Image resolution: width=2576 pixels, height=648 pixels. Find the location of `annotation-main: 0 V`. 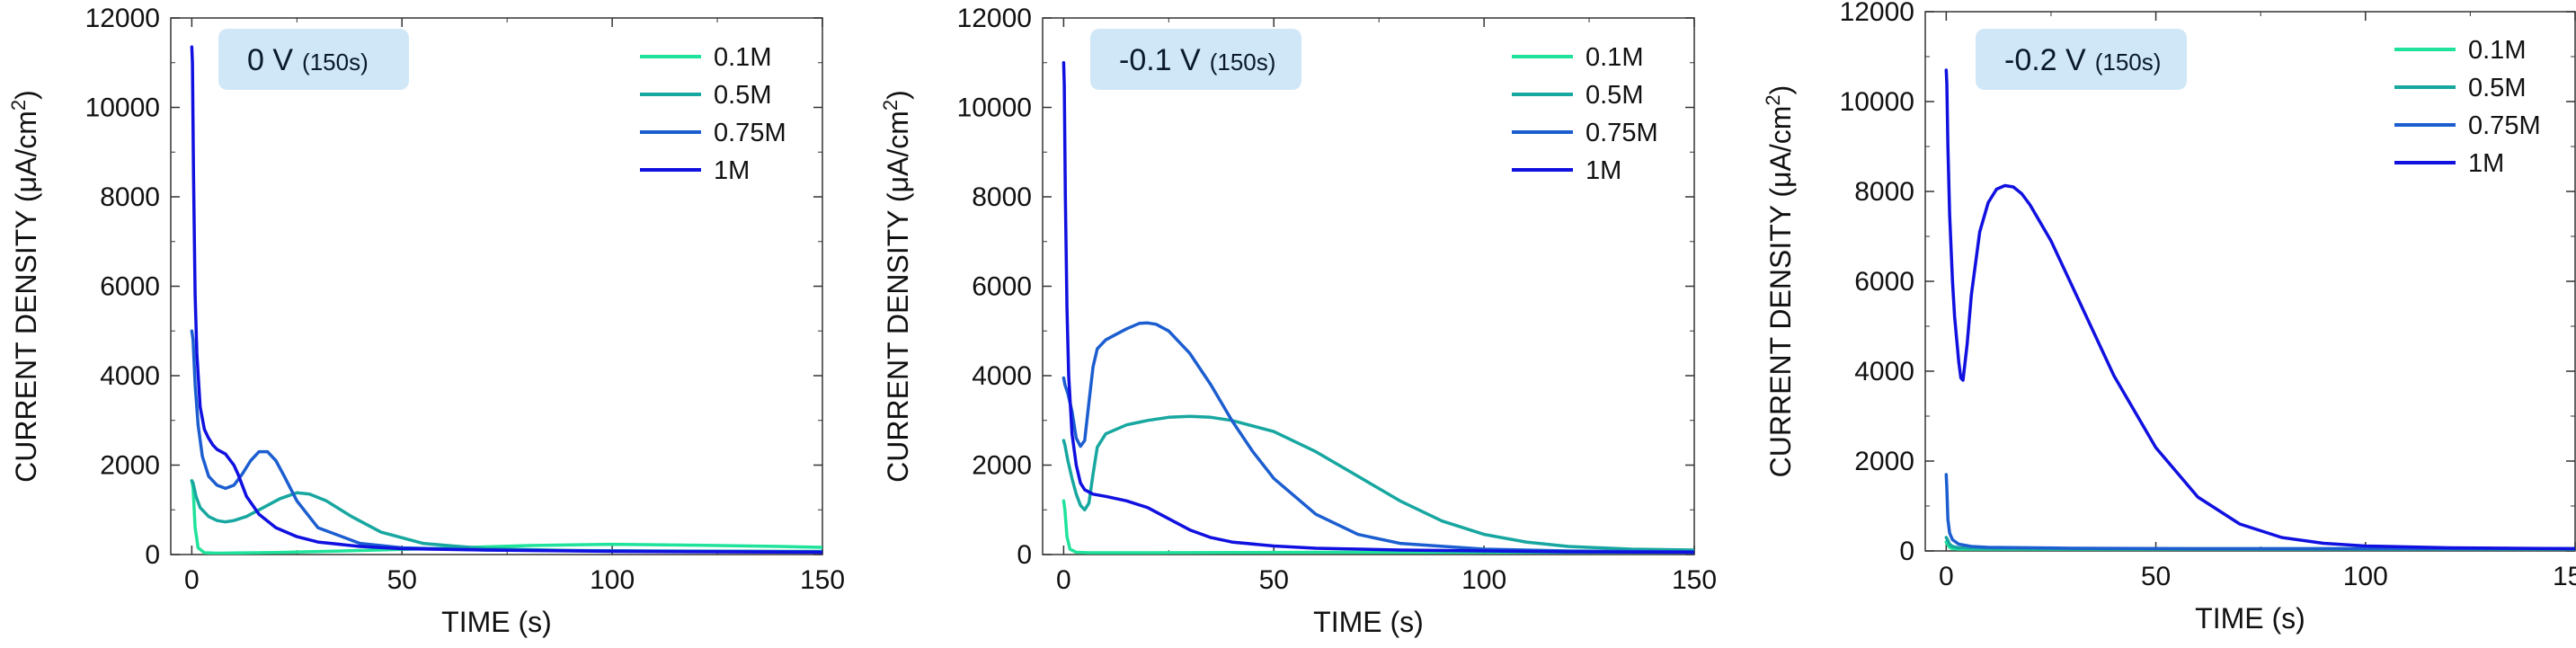

annotation-main: 0 V is located at coordinates (270, 60).